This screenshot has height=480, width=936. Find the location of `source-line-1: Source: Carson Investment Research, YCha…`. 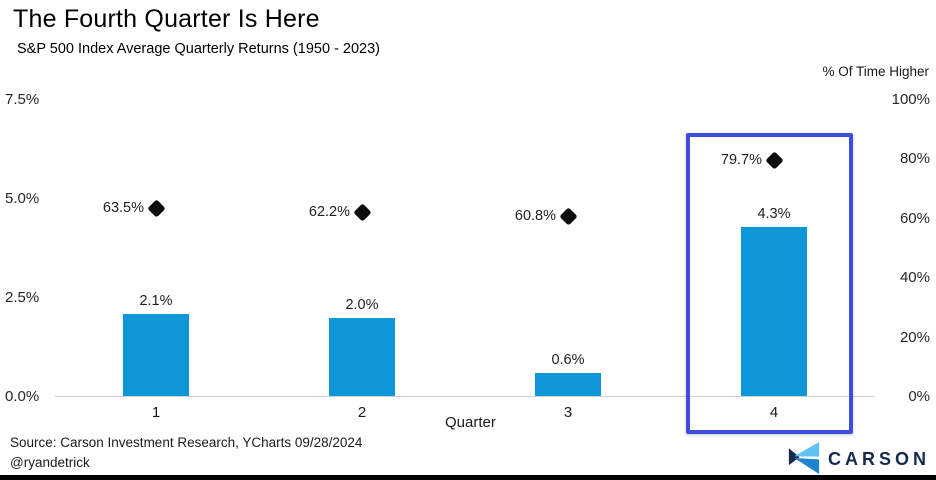

source-line-1: Source: Carson Investment Research, YCha… is located at coordinates (186, 442).